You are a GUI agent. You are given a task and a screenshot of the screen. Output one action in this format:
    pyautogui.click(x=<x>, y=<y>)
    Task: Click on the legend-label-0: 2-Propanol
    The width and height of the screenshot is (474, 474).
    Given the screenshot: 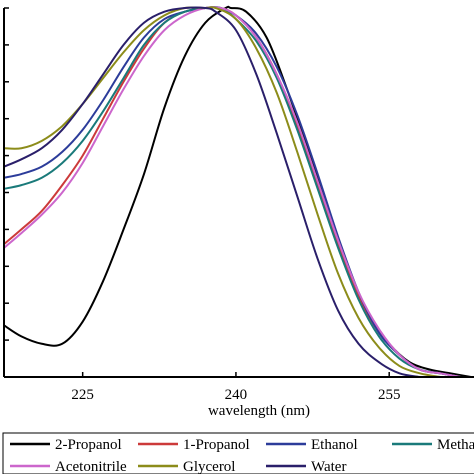 What is the action you would take?
    pyautogui.click(x=88, y=445)
    